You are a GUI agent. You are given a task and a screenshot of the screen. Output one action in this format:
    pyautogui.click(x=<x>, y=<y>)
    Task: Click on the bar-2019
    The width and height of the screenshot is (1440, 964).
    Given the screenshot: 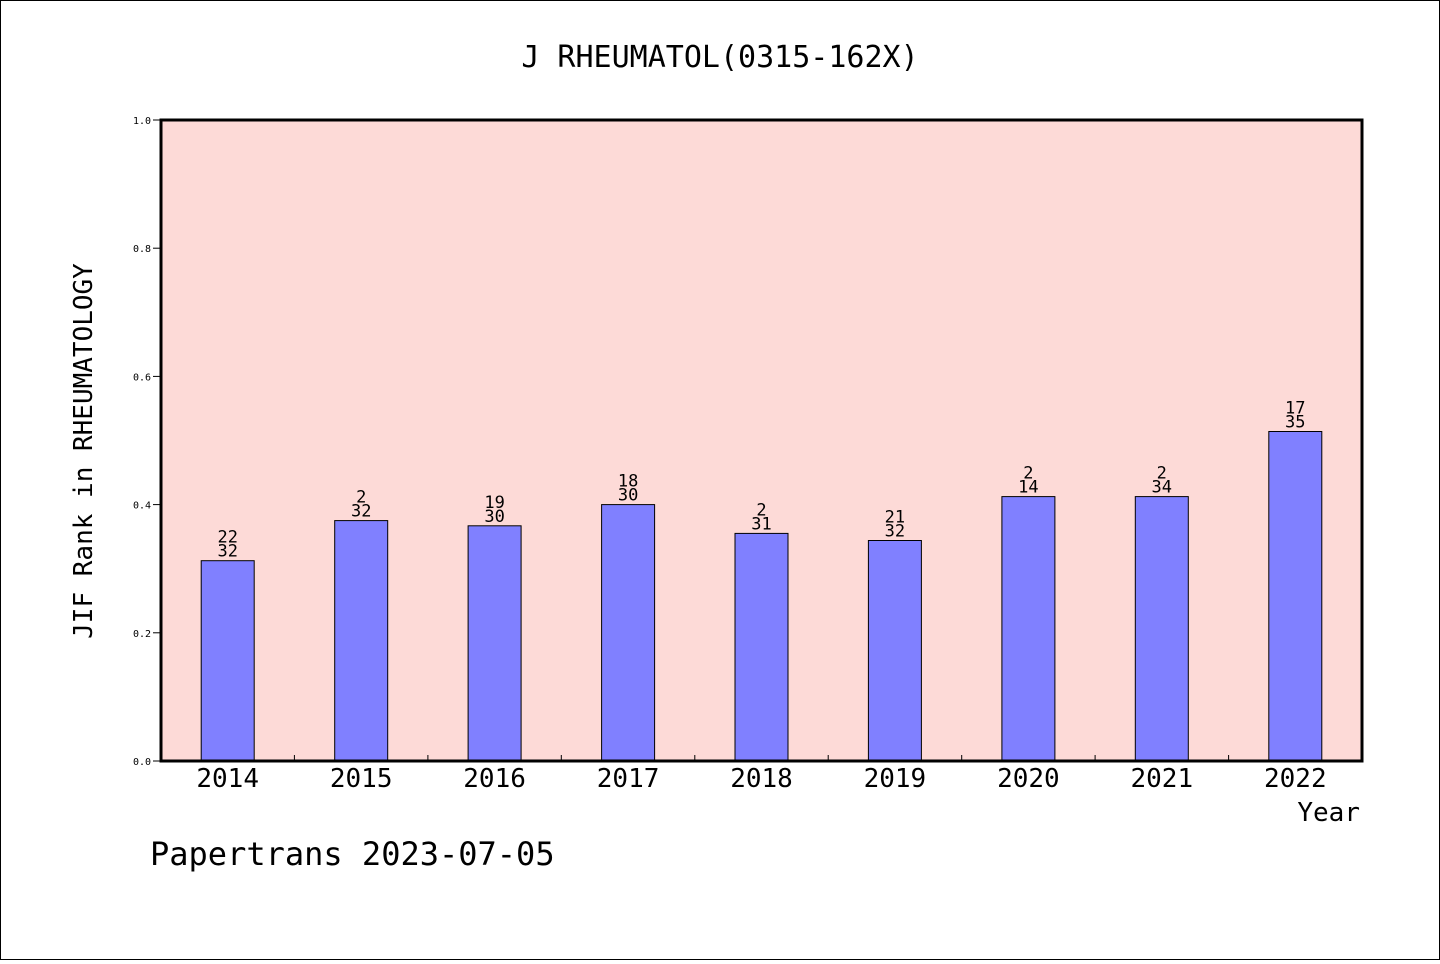 What is the action you would take?
    pyautogui.click(x=894, y=651)
    